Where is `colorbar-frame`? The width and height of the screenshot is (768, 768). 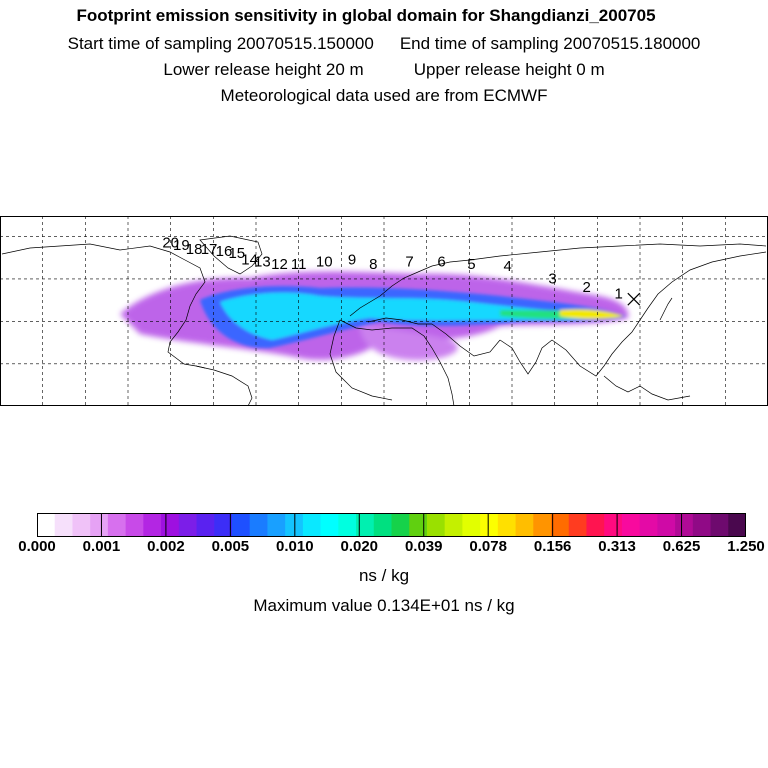 colorbar-frame is located at coordinates (391, 525).